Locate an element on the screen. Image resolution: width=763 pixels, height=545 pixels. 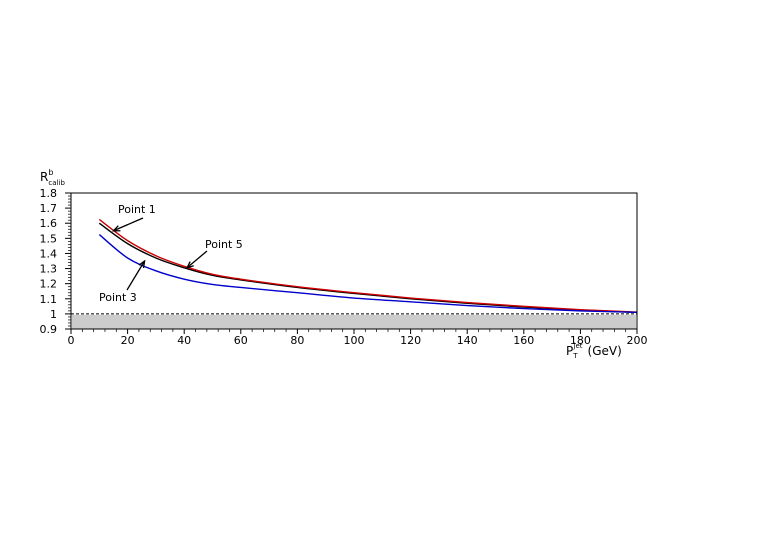
x-tick-label: 160 is located at coordinates (523, 340).